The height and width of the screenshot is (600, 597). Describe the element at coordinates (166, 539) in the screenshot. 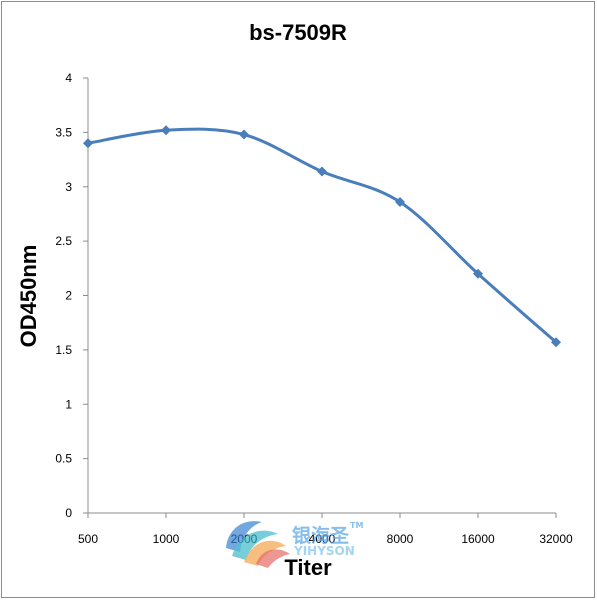

I see `x-tick-label: 1000` at that location.